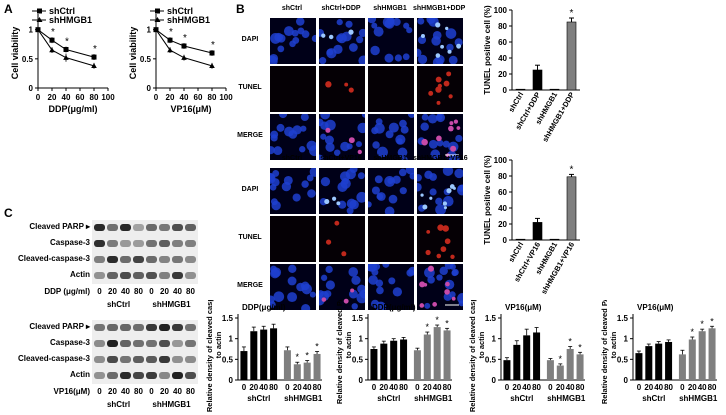  I want to click on micro-row-label: TUNEL, so click(250, 237).